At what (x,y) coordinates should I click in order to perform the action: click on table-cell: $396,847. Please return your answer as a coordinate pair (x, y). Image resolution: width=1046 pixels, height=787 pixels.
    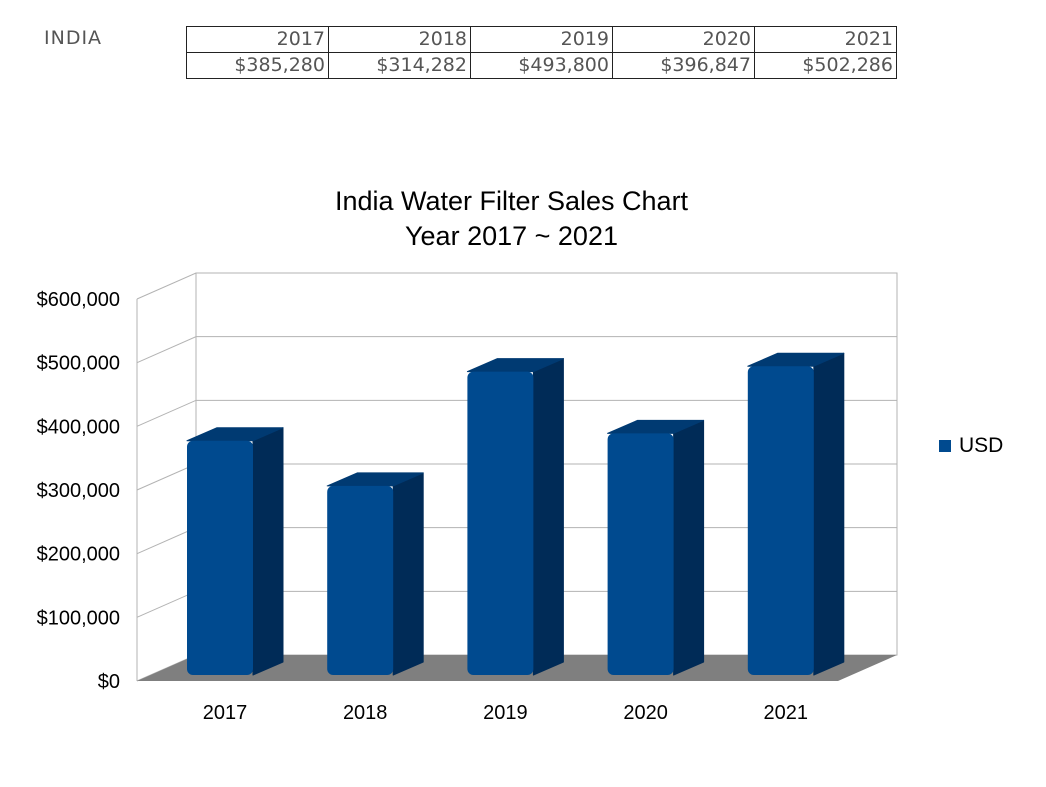
    Looking at the image, I should click on (683, 65).